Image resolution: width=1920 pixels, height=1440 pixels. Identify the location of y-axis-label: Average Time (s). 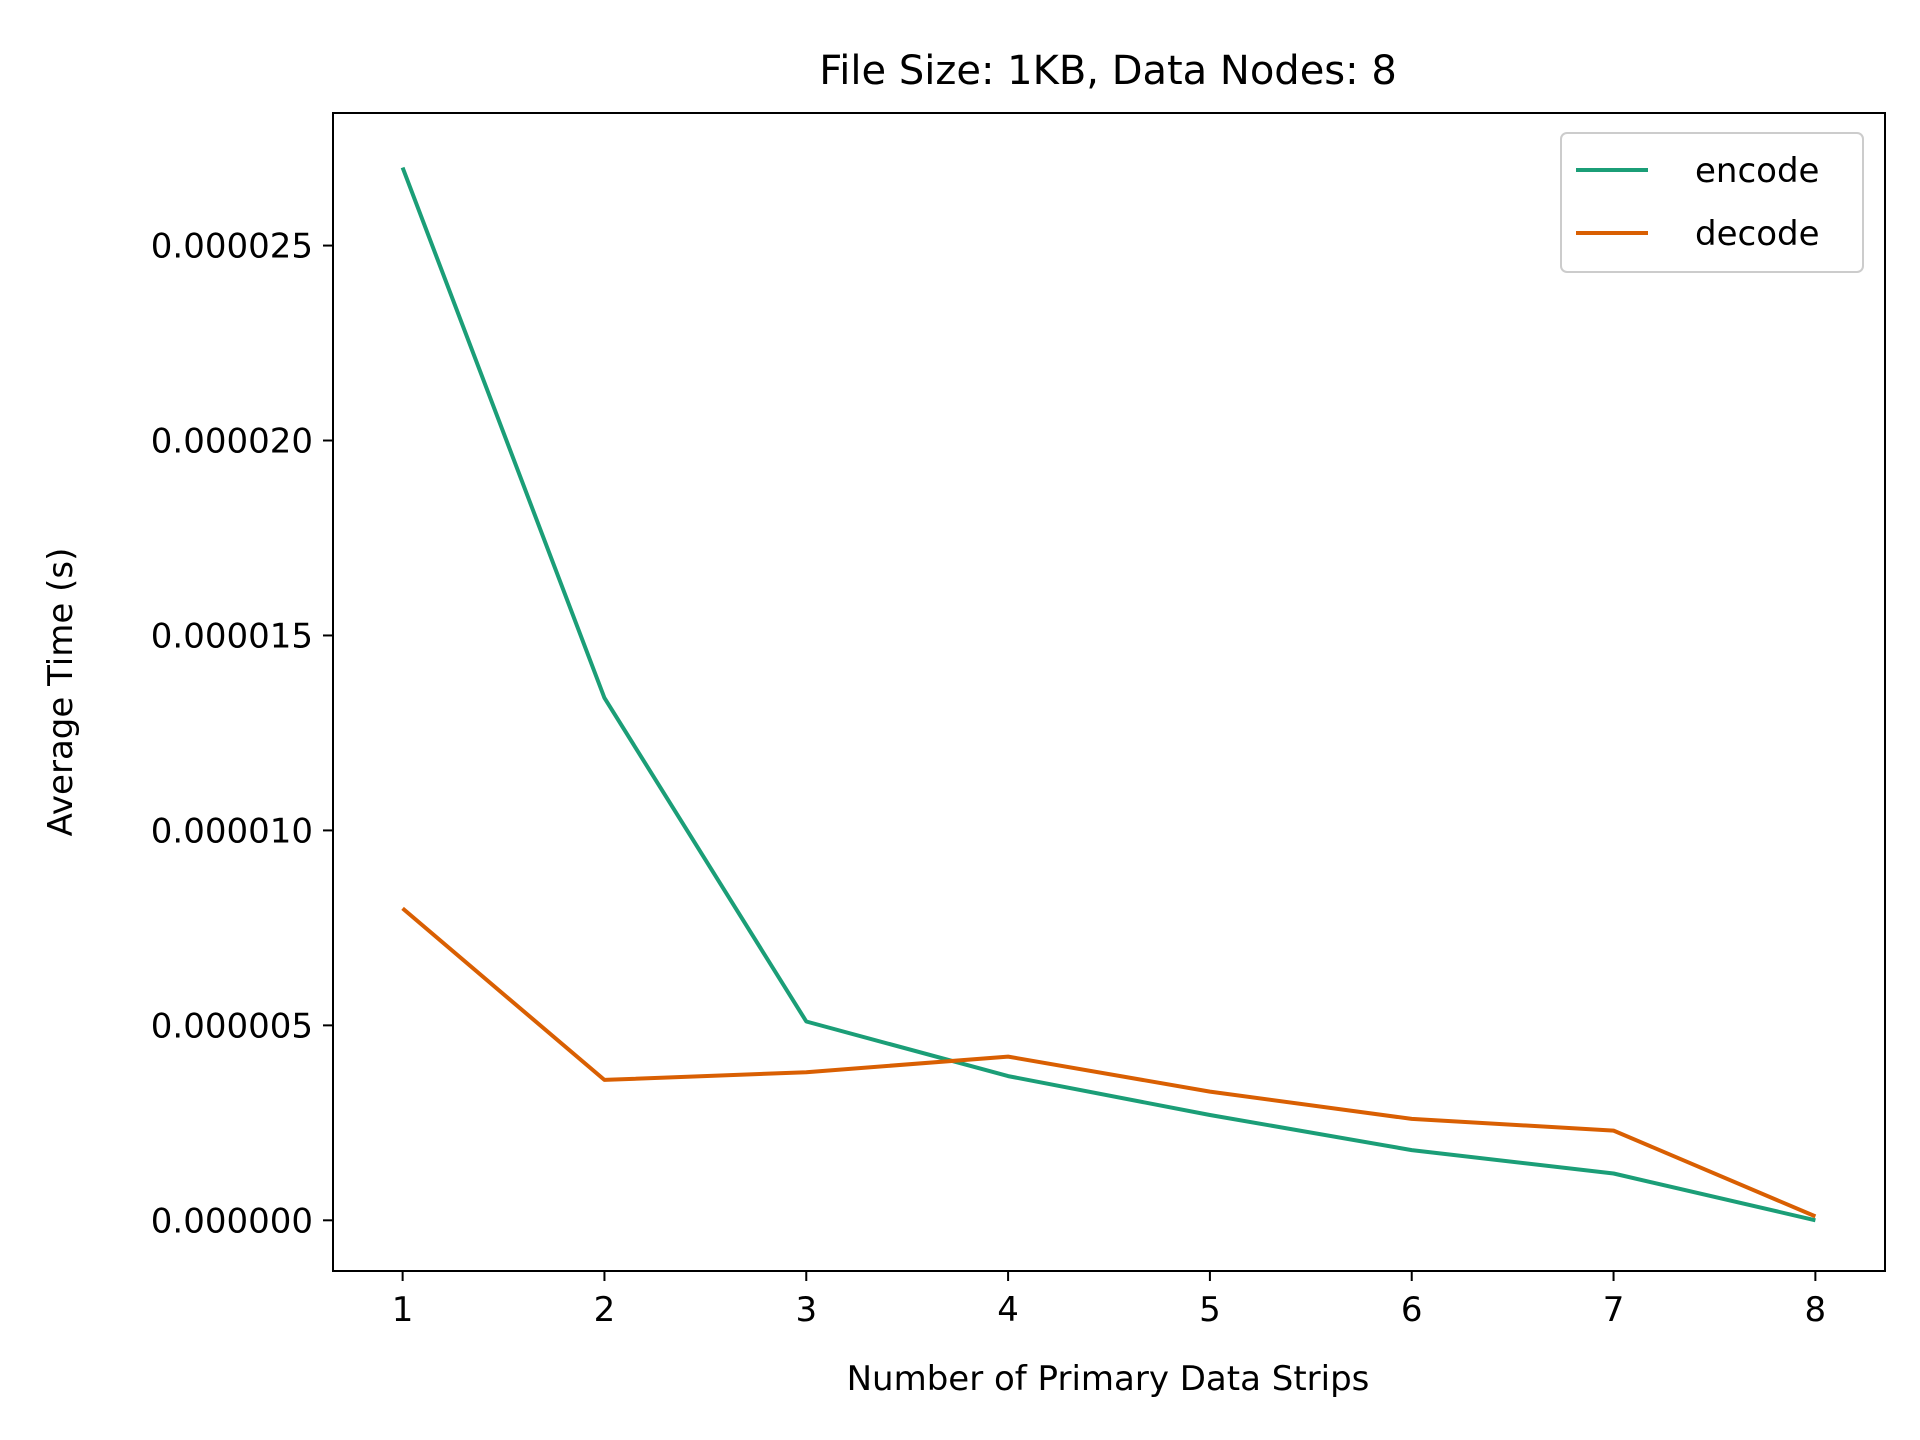
(61, 692).